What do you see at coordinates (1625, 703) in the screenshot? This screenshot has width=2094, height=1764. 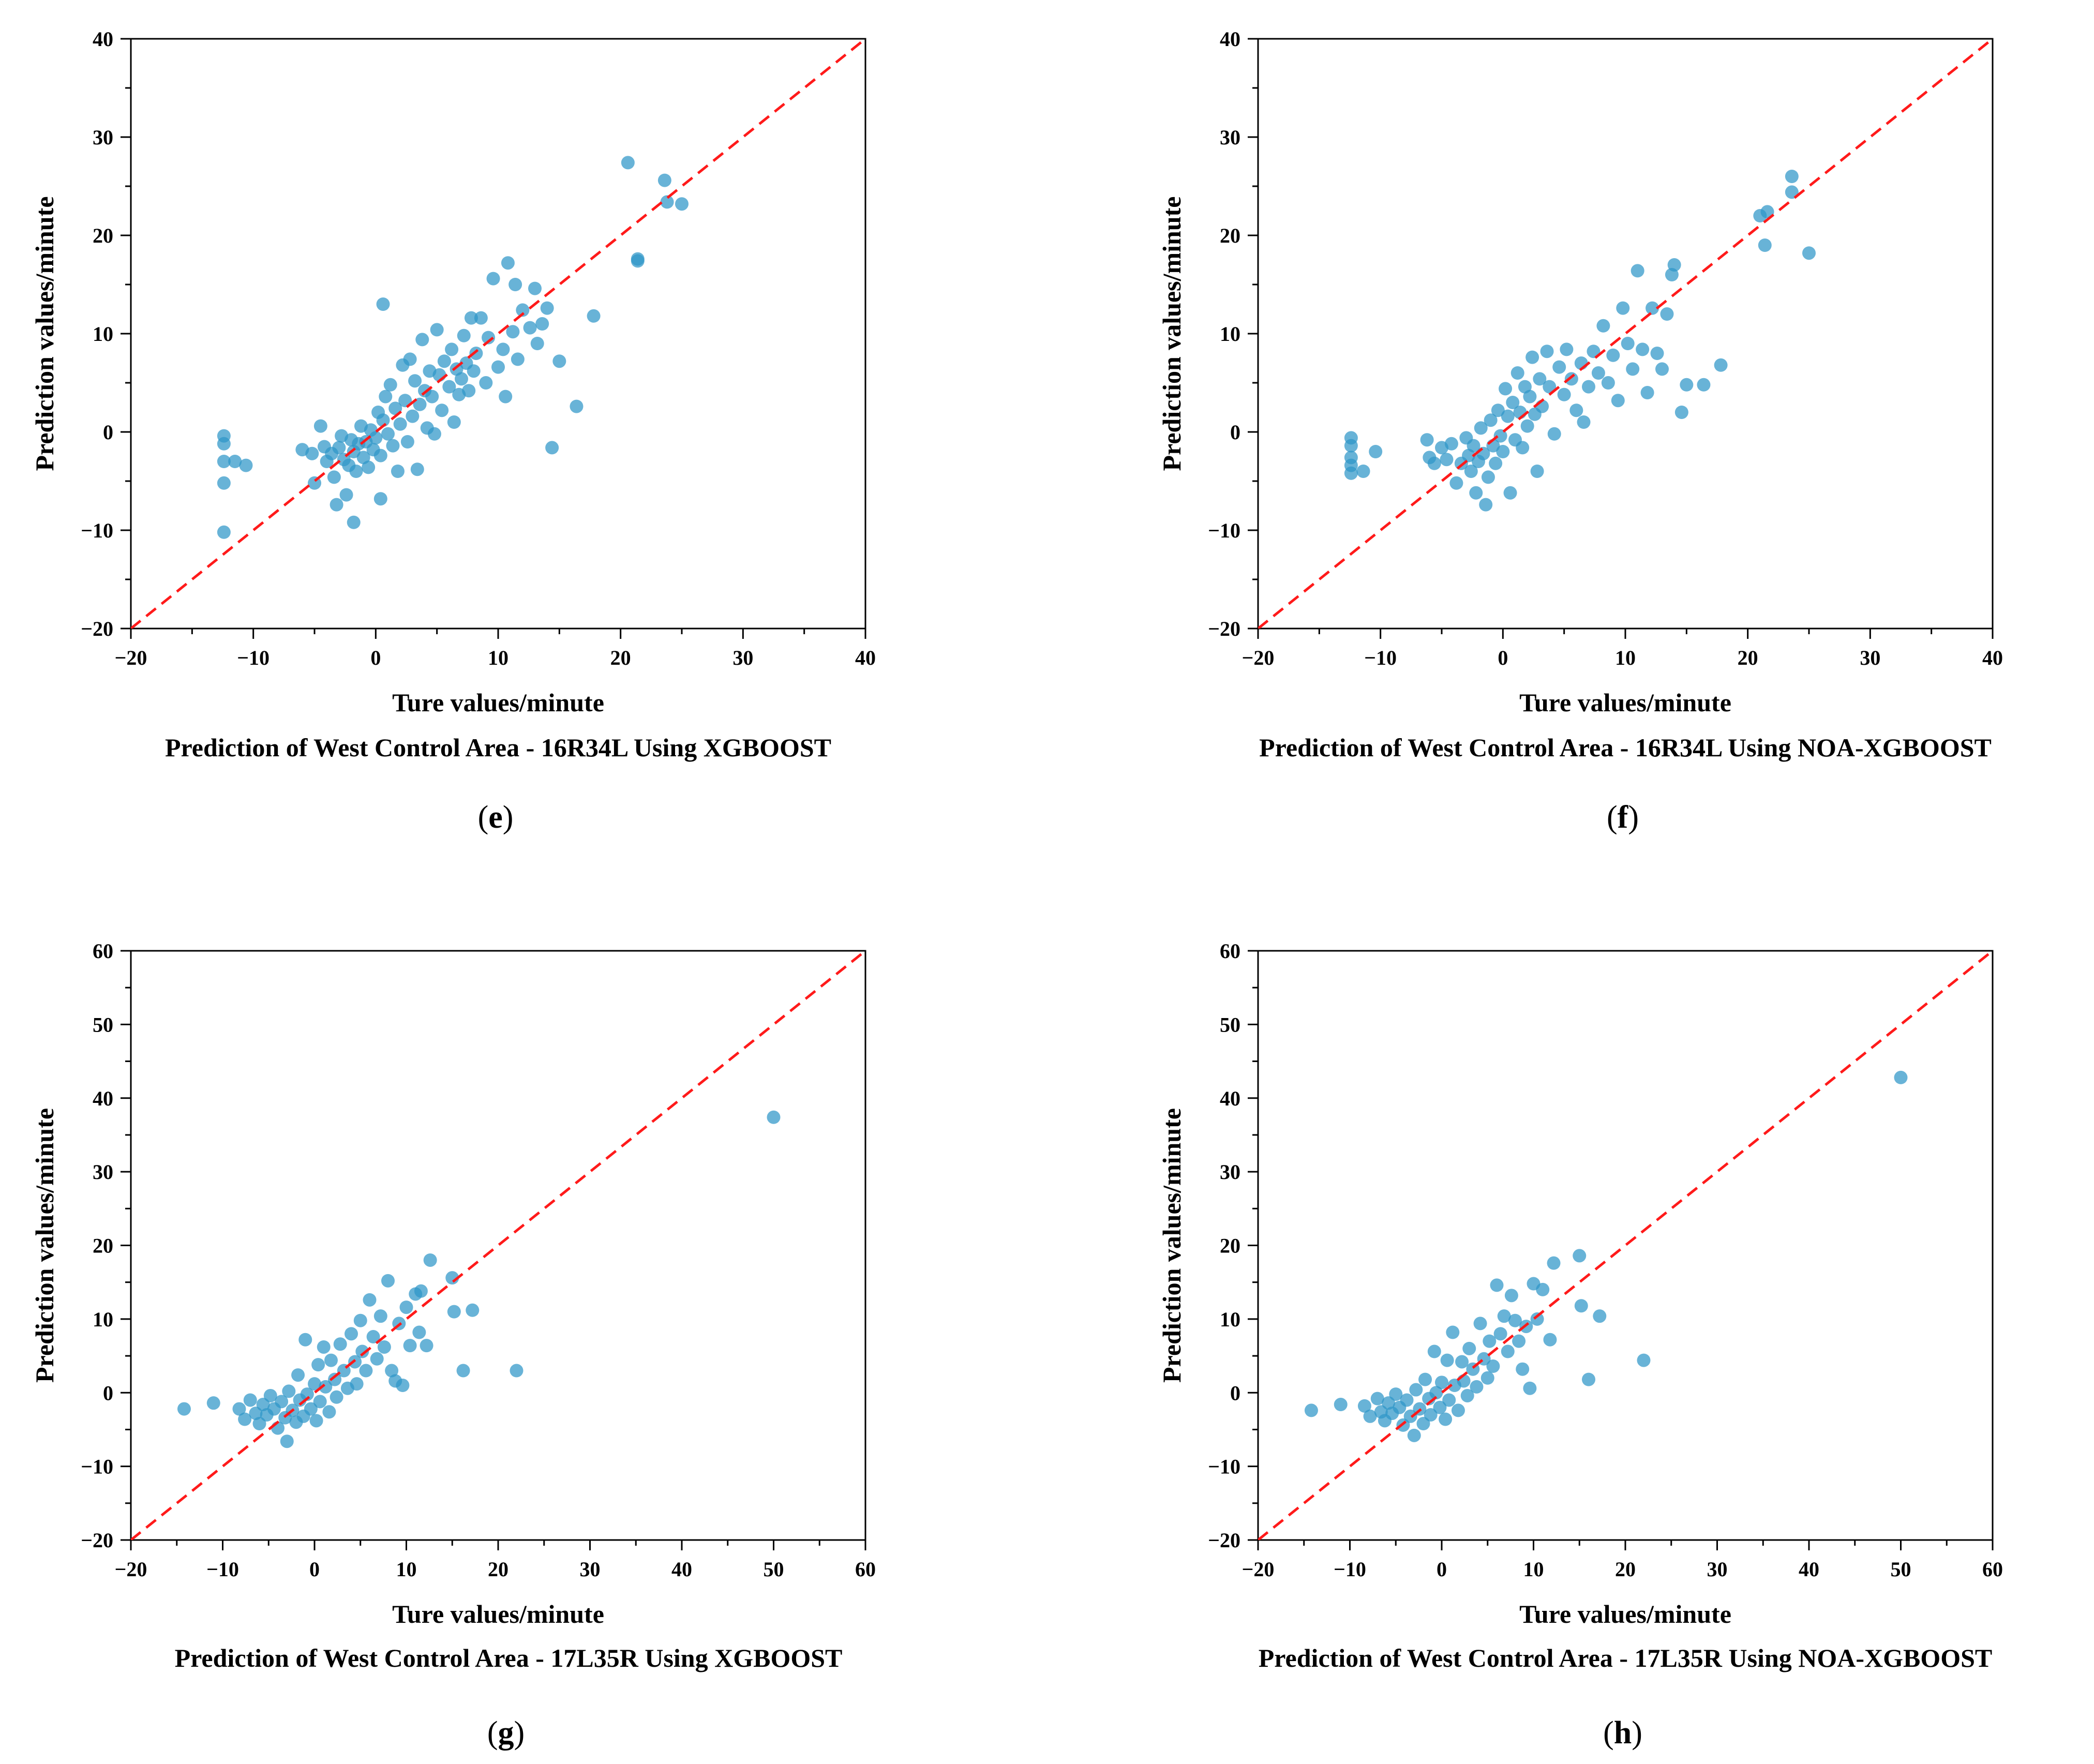 I see `x-axis-label: Ture values/minute` at bounding box center [1625, 703].